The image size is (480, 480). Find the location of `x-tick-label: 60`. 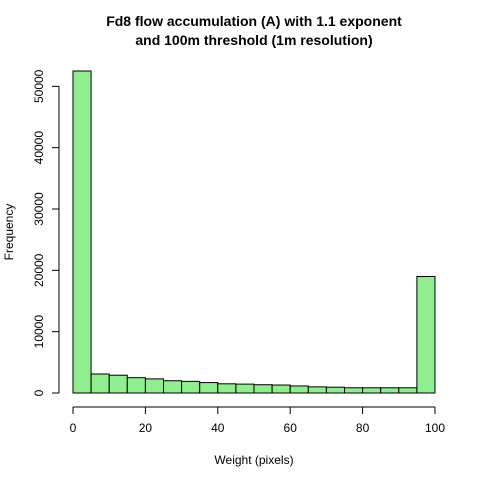

x-tick-label: 60 is located at coordinates (291, 428).